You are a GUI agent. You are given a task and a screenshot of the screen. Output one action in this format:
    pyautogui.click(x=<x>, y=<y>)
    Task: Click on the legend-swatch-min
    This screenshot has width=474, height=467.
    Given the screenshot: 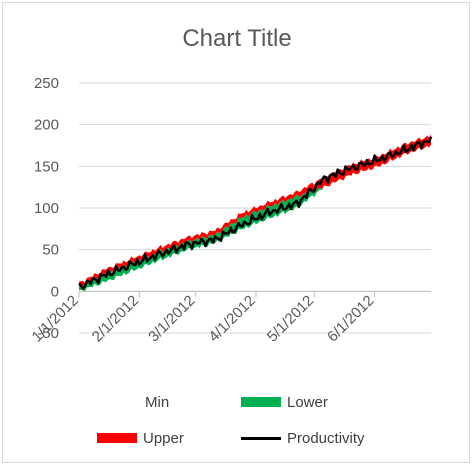 What is the action you would take?
    pyautogui.click(x=119, y=402)
    